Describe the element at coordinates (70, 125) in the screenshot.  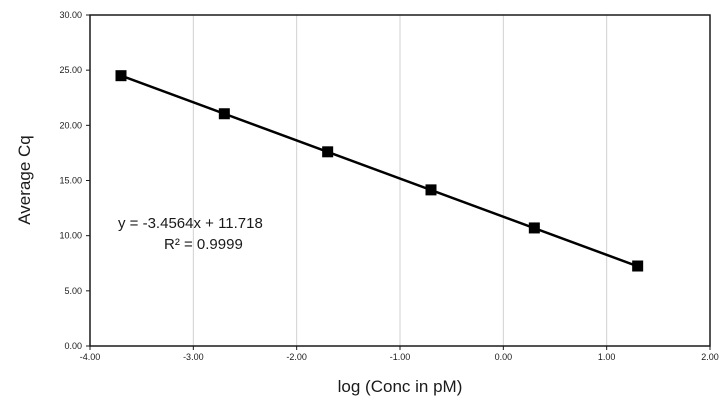
I see `y-tick-label: 20.00` at that location.